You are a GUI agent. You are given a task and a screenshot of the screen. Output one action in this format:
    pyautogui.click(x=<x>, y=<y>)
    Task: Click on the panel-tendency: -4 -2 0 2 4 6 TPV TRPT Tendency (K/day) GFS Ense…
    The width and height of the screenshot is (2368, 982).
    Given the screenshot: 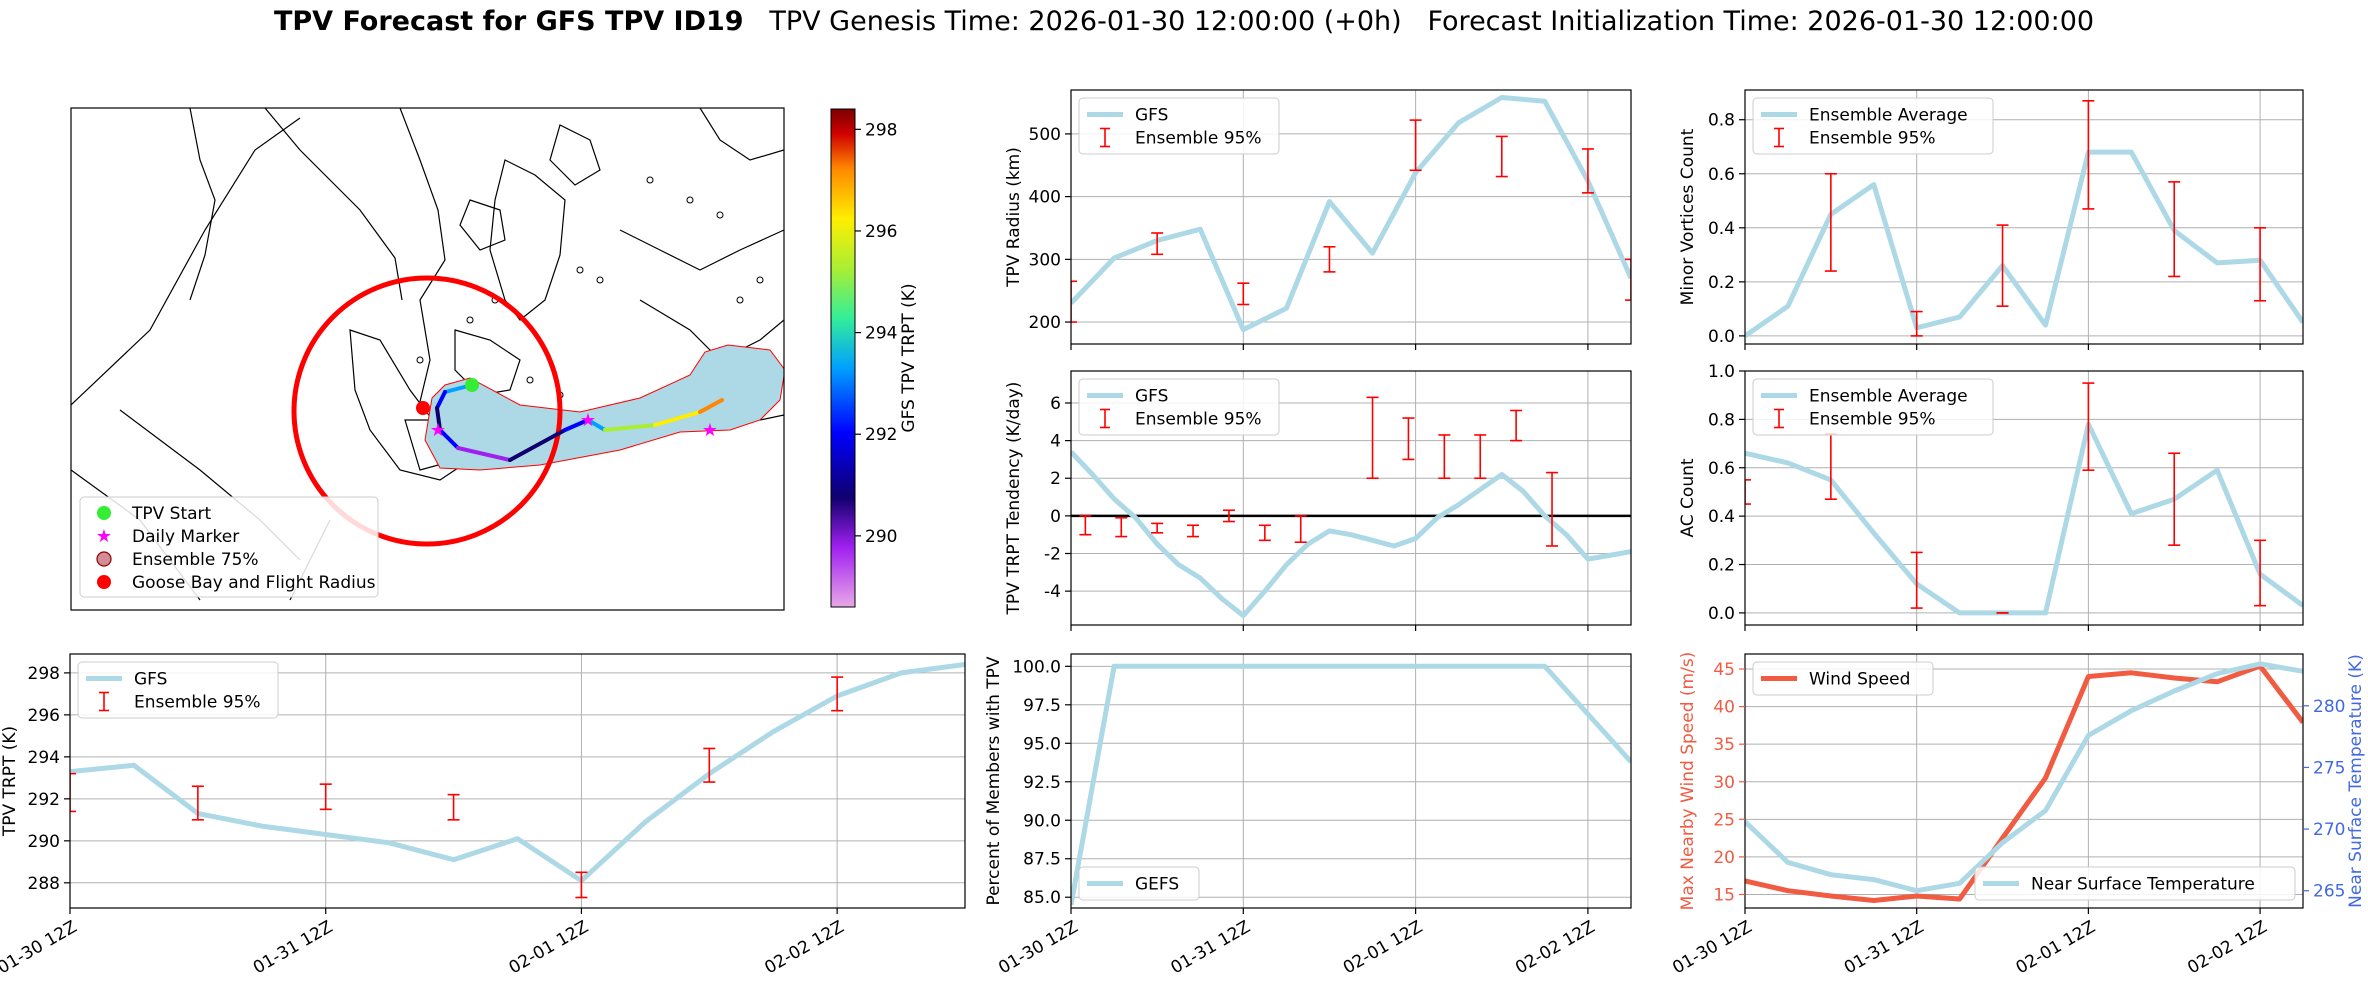 What is the action you would take?
    pyautogui.click(x=1318, y=500)
    